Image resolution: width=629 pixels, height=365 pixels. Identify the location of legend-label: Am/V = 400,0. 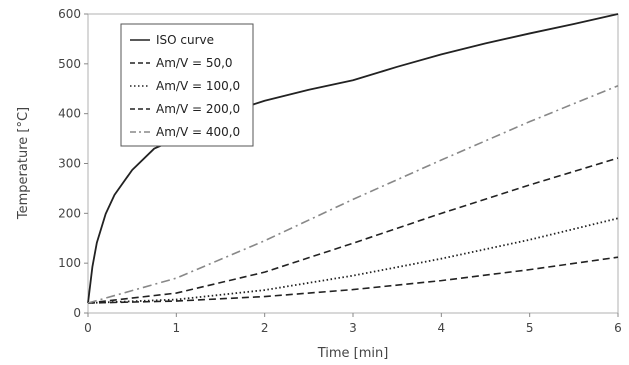
(198, 132).